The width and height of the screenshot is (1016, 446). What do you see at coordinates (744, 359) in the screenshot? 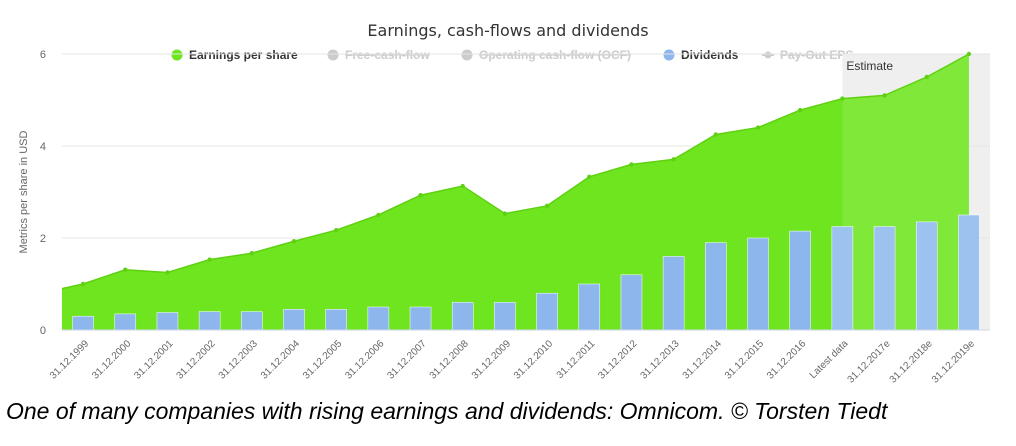
I see `x-tick-label: 31.12.2015` at bounding box center [744, 359].